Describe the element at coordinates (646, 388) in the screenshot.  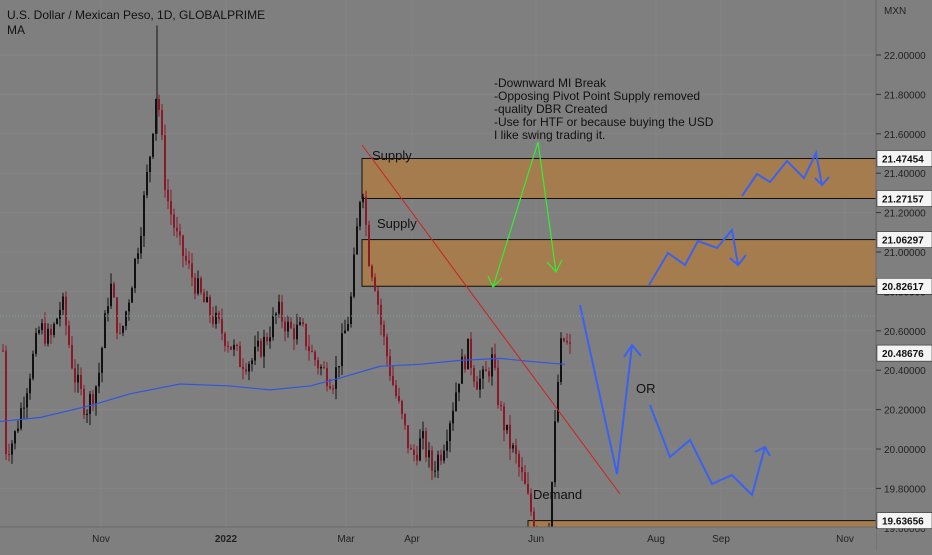
I see `or-label: OR` at that location.